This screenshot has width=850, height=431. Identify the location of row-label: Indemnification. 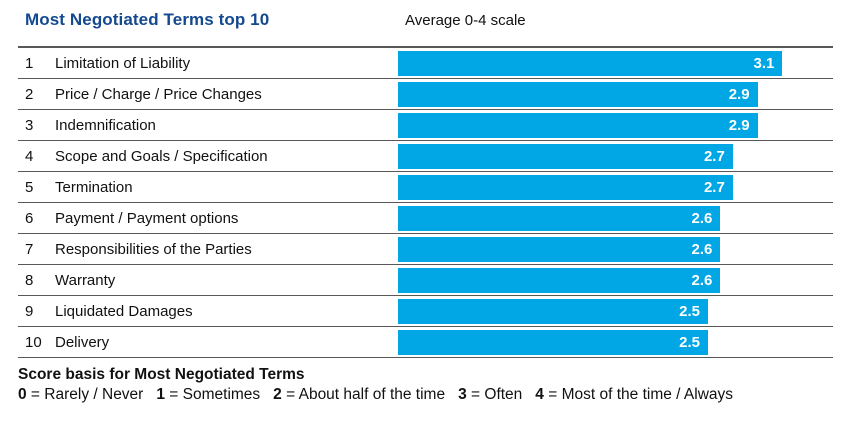
(105, 125).